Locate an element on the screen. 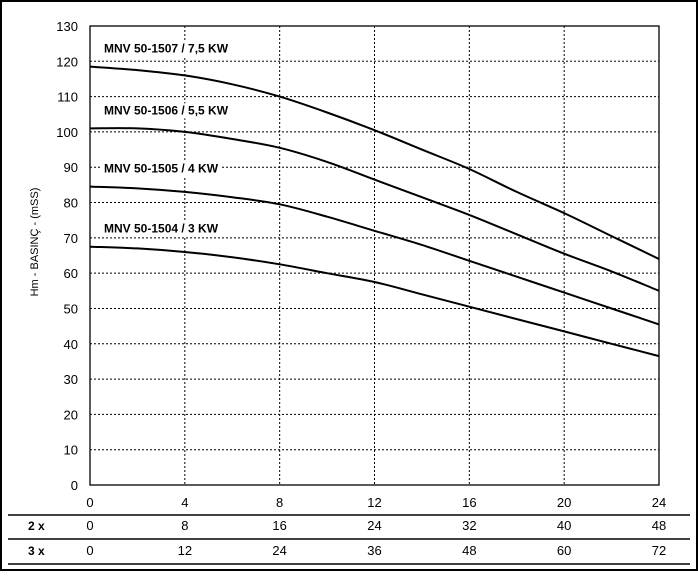 The width and height of the screenshot is (698, 576). series-label: MNV 50-1504 / 3 KW is located at coordinates (161, 229).